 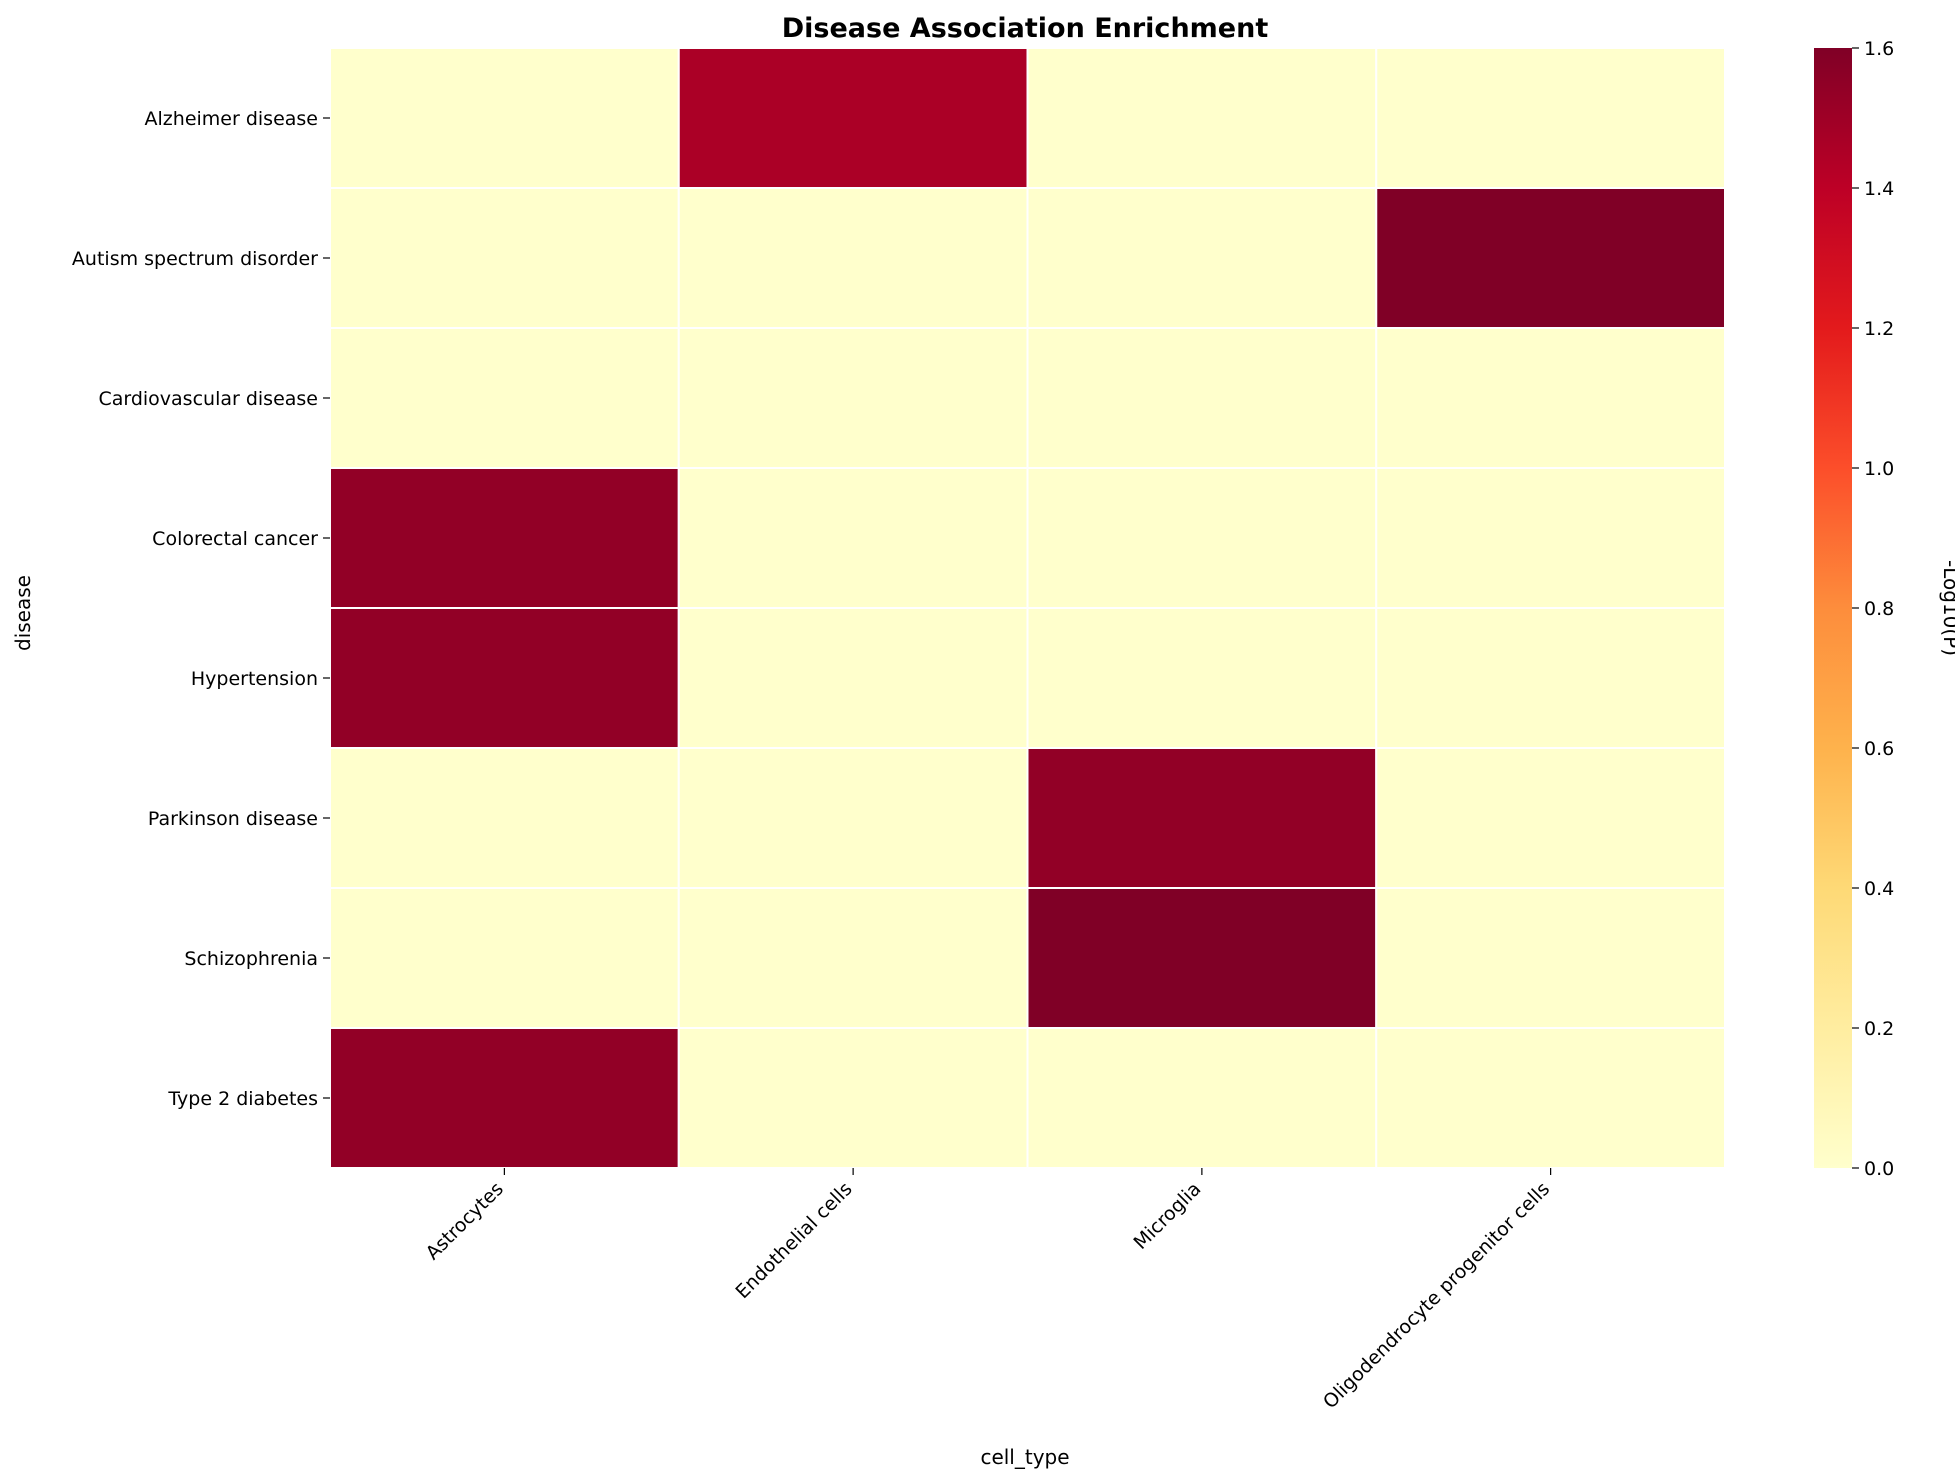 What do you see at coordinates (254, 679) in the screenshot?
I see `y-tick-label: Hypertension` at bounding box center [254, 679].